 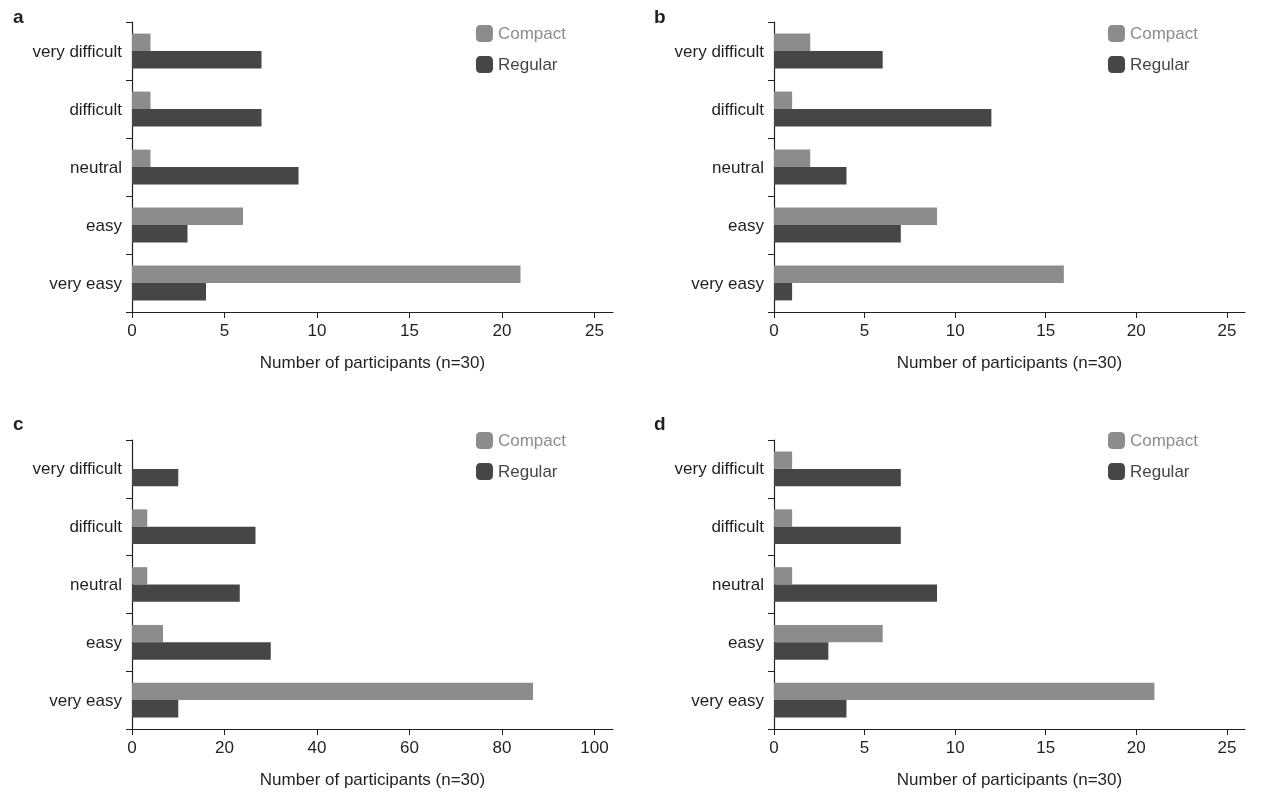 What do you see at coordinates (18, 16) in the screenshot?
I see `chart-title: a` at bounding box center [18, 16].